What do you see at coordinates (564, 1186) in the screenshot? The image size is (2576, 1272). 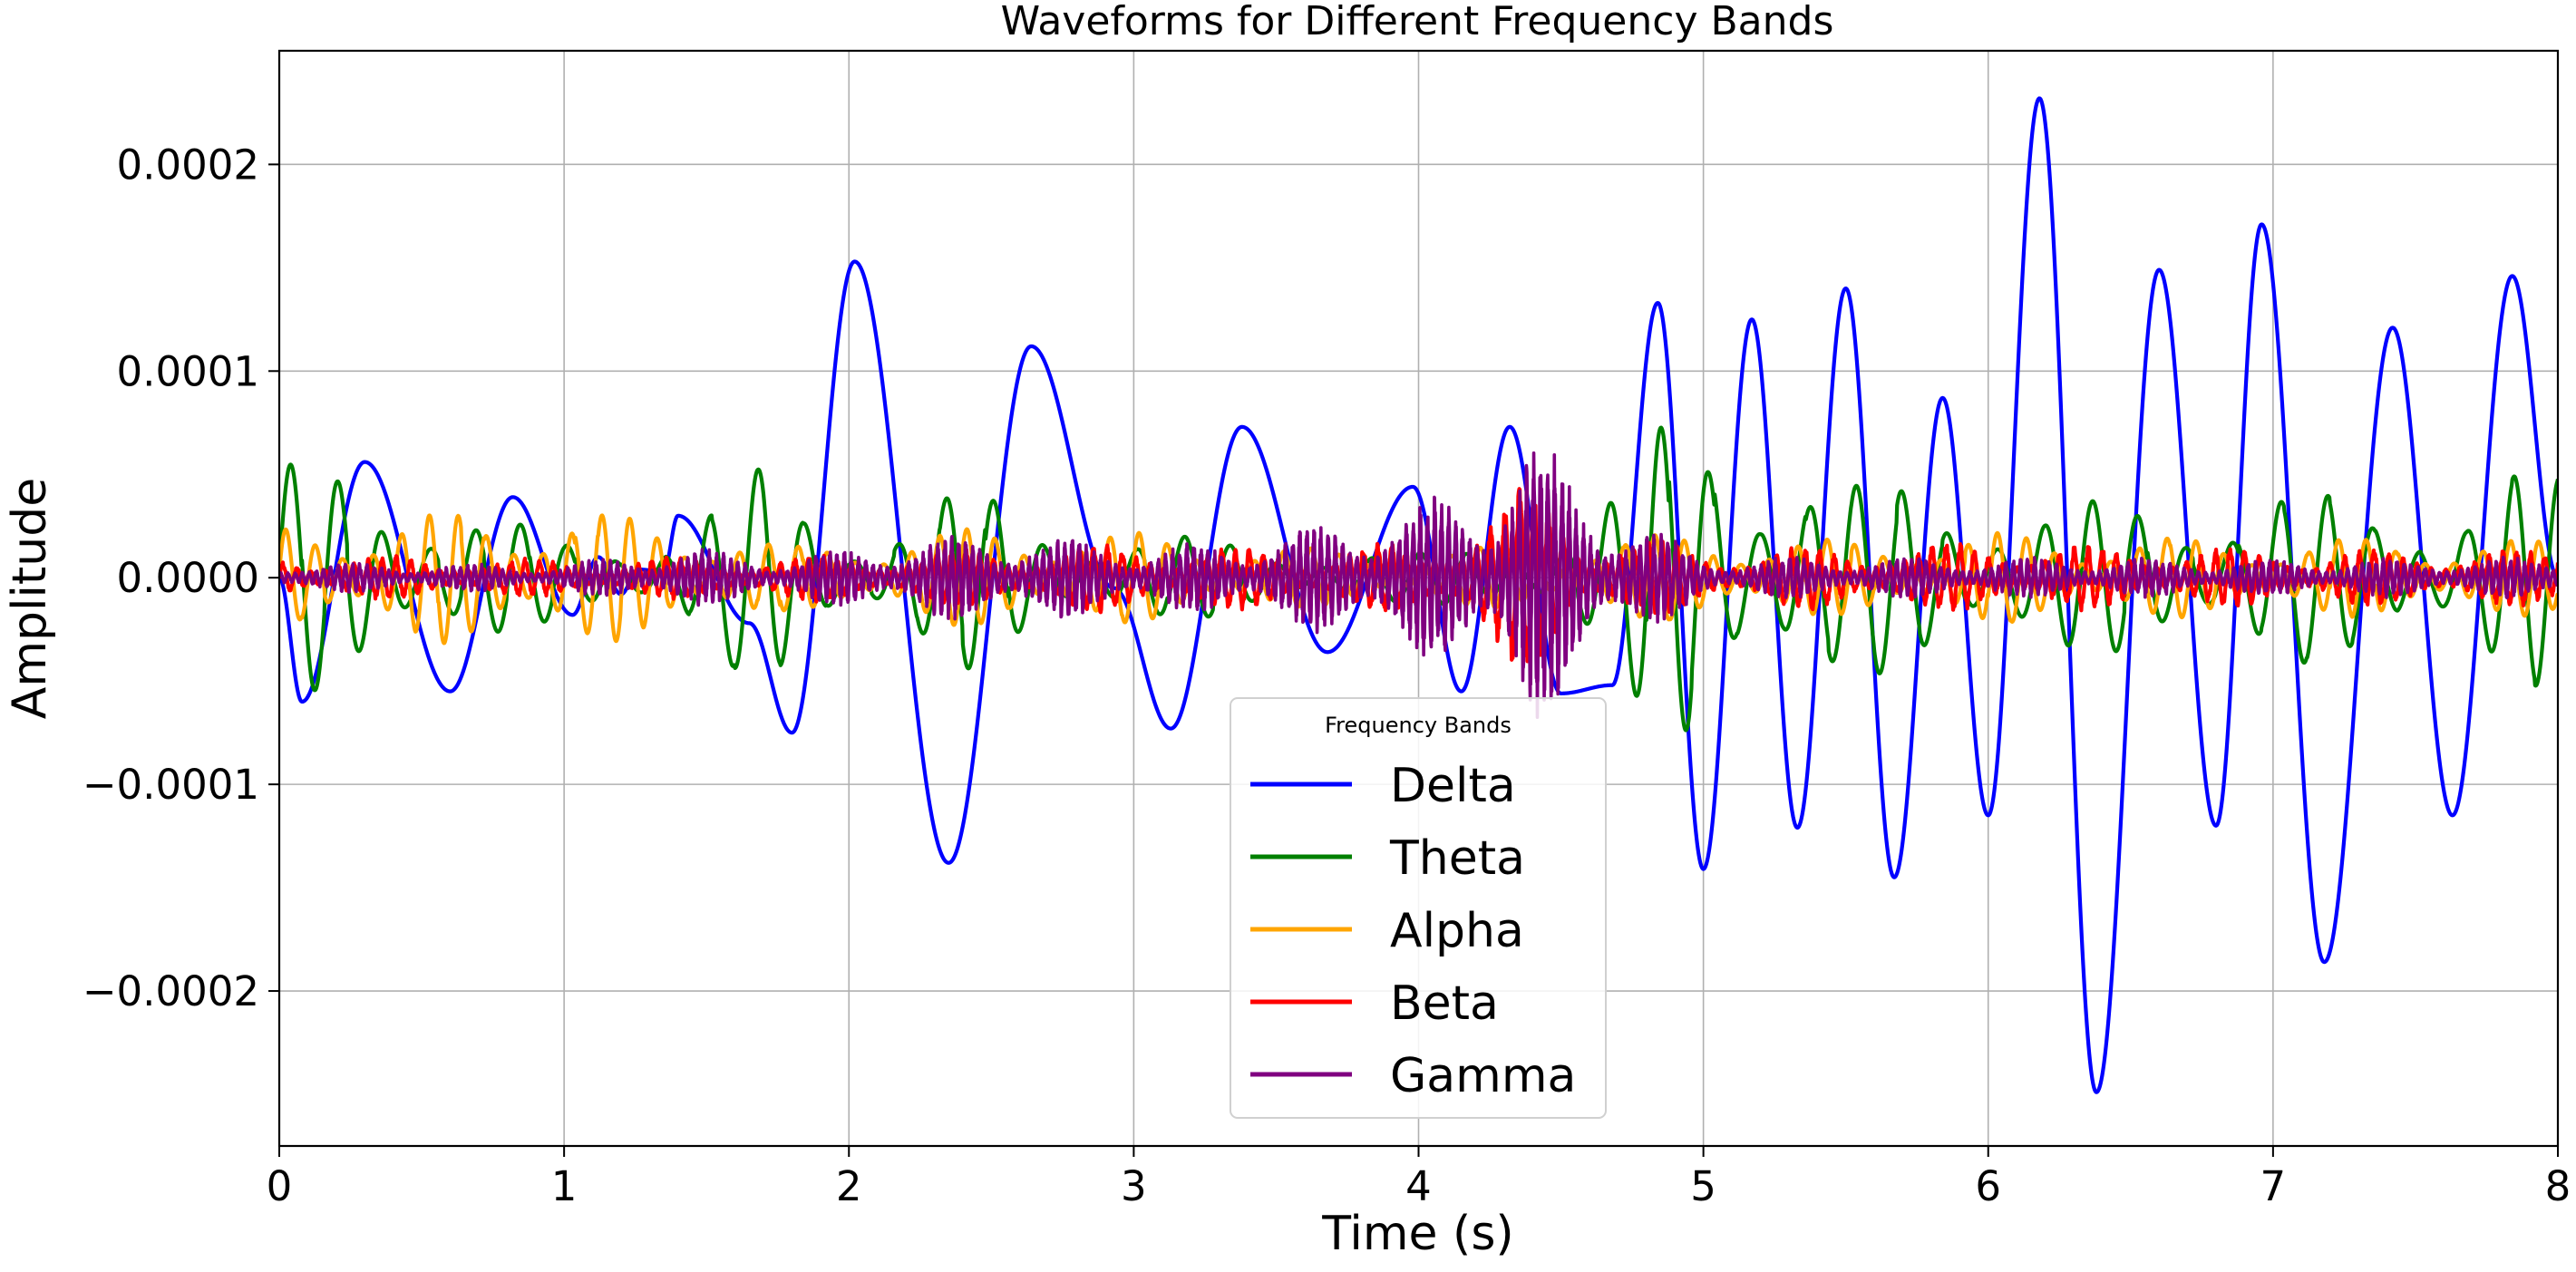 I see `x-tick-label: 1` at bounding box center [564, 1186].